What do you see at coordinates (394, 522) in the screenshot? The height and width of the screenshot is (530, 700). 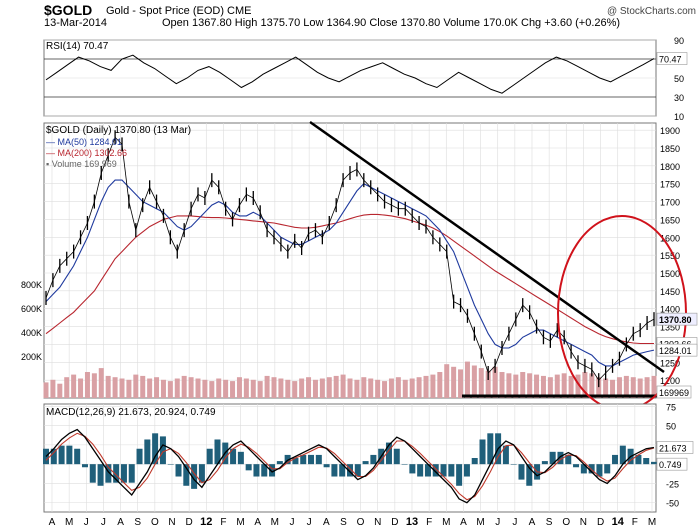 I see `macd-x-label: D` at bounding box center [394, 522].